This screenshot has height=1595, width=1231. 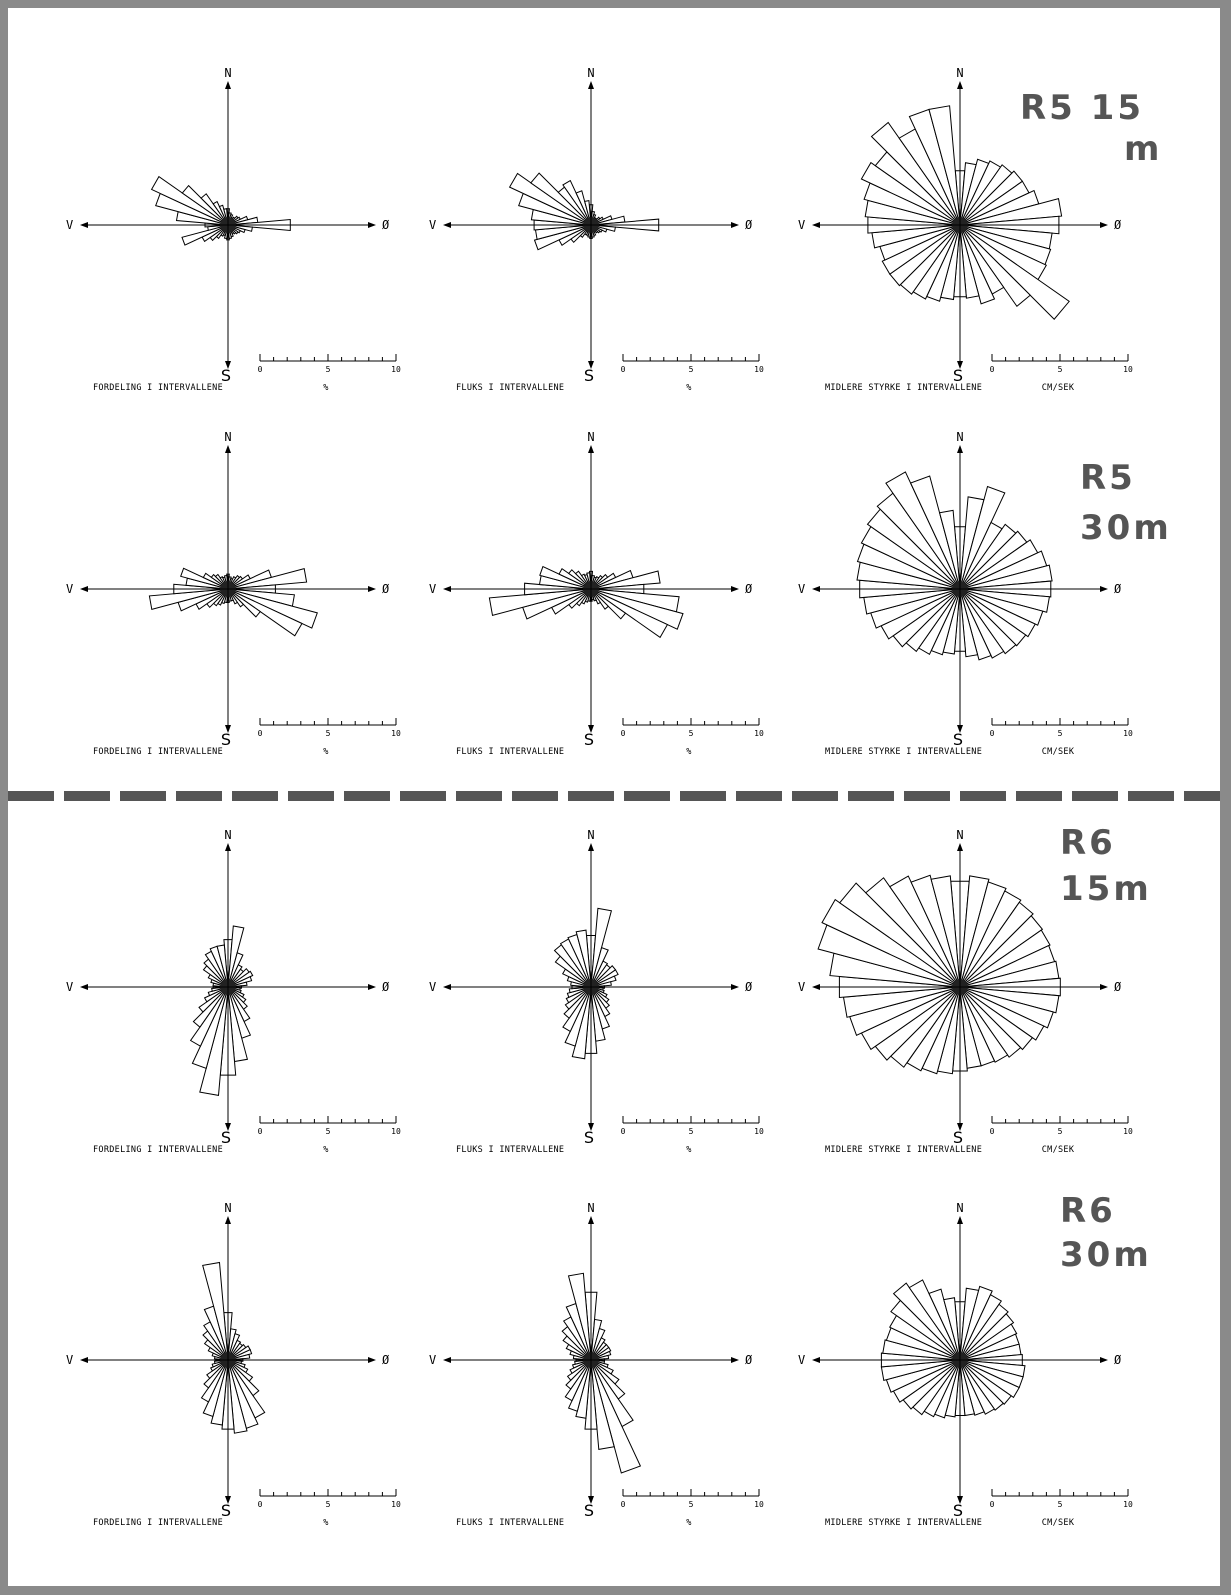 What do you see at coordinates (1091, 128) in the screenshot?
I see `page-label-r5-15: R5 15 m` at bounding box center [1091, 128].